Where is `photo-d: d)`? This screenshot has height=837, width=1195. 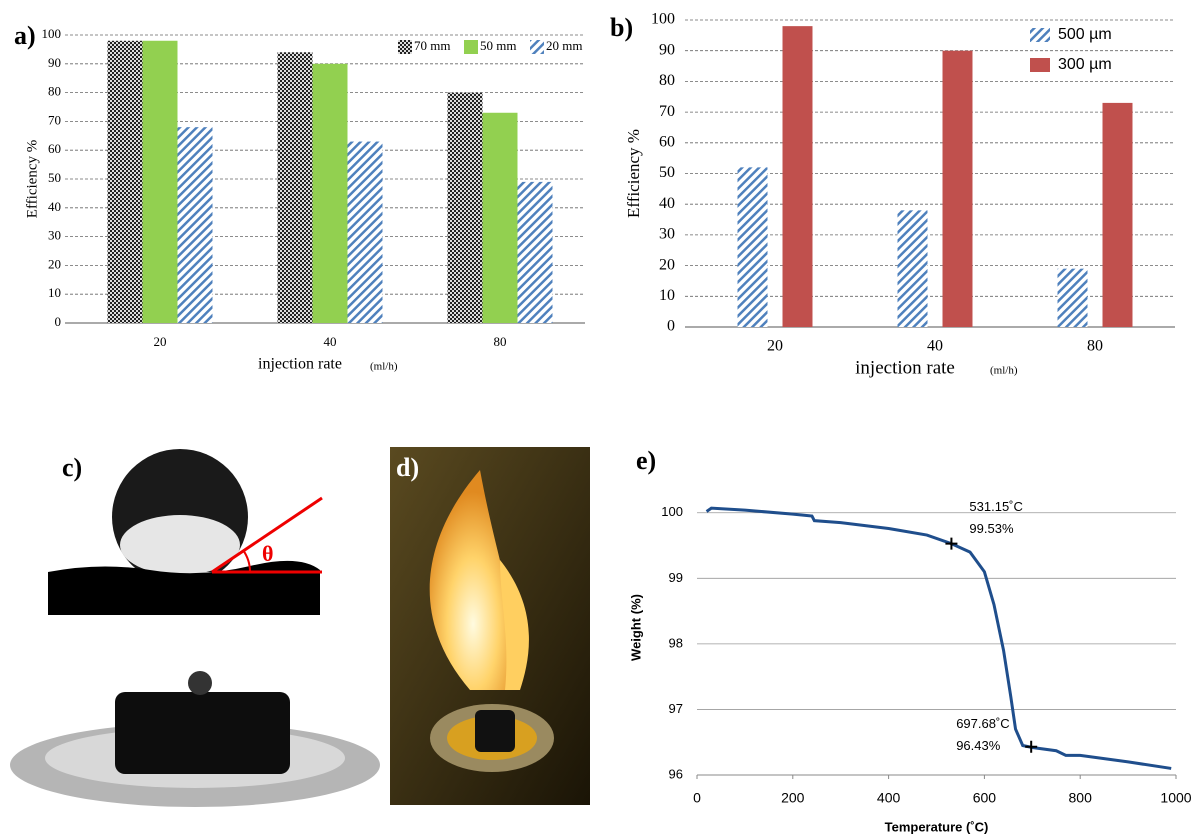 photo-d: d) is located at coordinates (490, 626).